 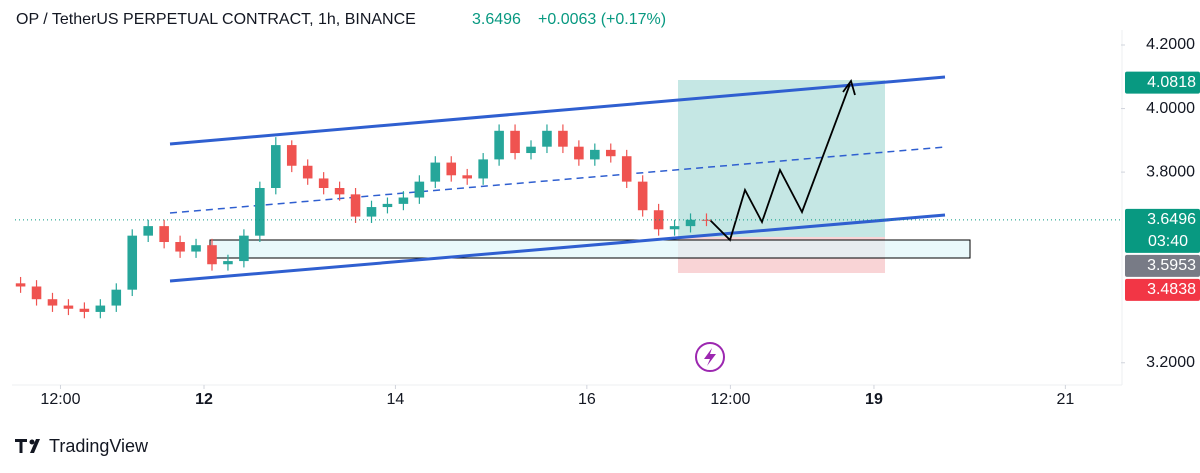 What do you see at coordinates (27, 446) in the screenshot?
I see `brand-logo` at bounding box center [27, 446].